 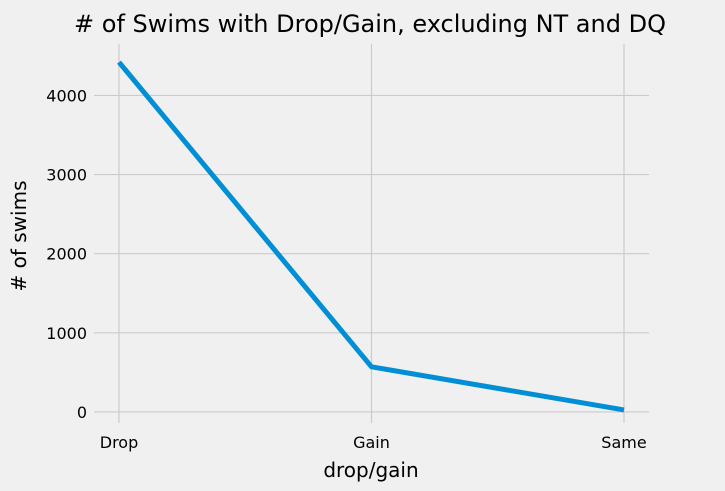 I want to click on y-axis-label: # of swims, so click(x=19, y=236).